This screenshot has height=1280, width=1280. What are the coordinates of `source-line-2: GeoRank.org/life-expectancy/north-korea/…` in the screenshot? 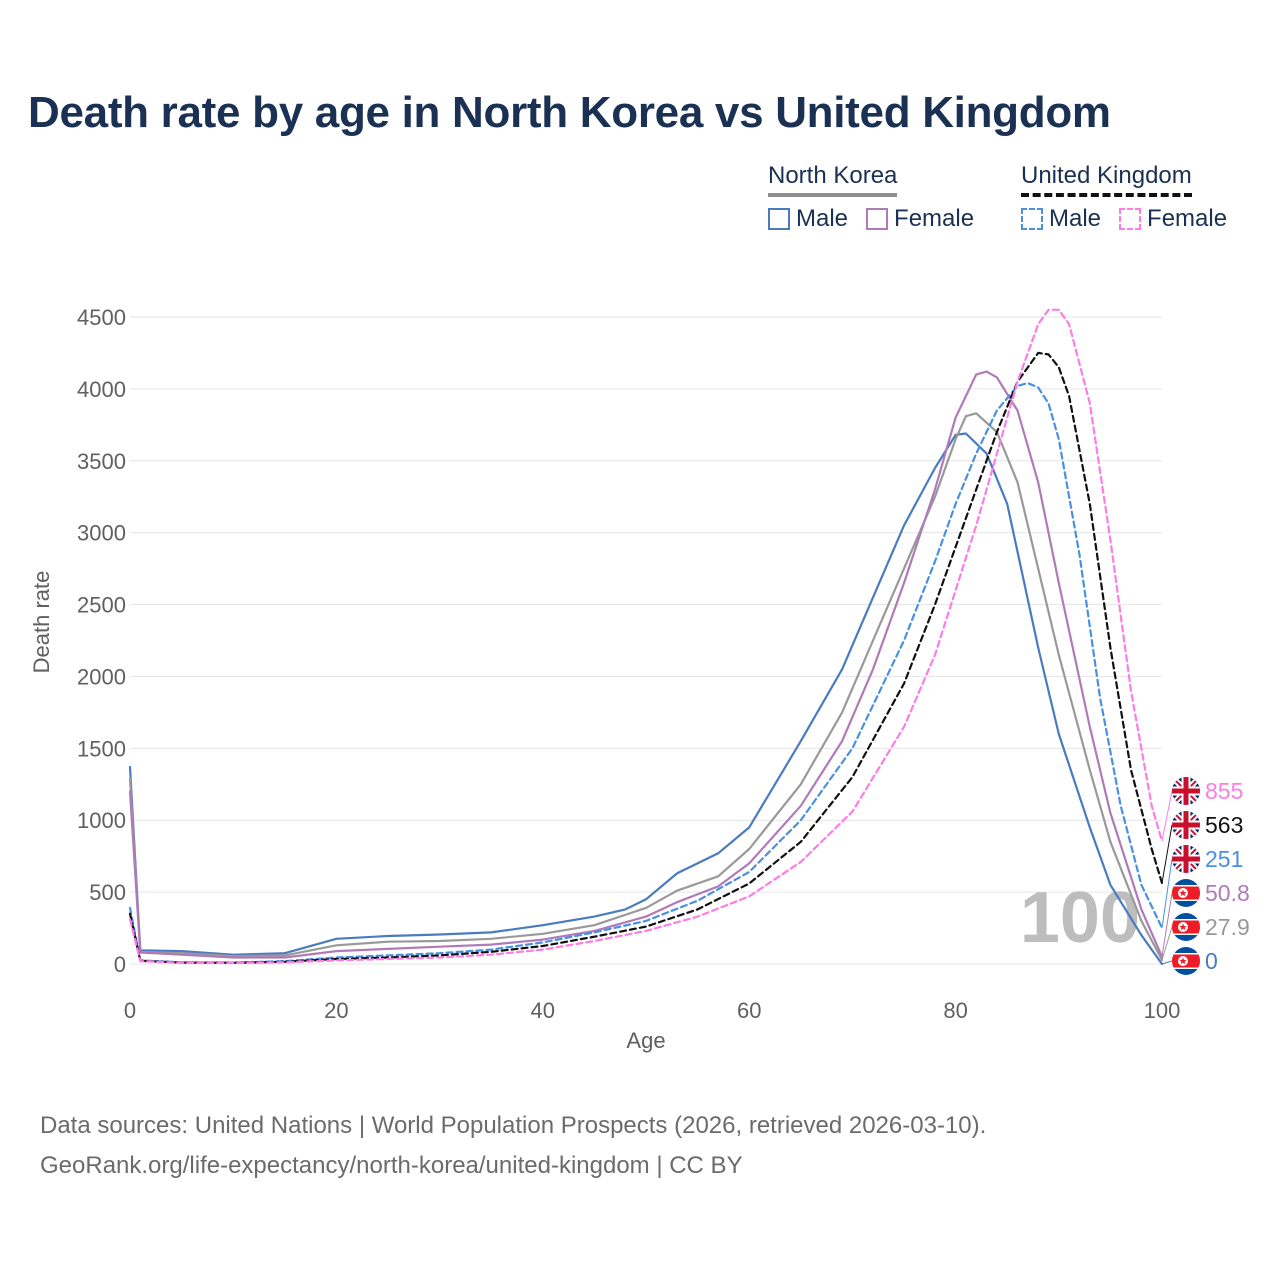 It's located at (391, 1165).